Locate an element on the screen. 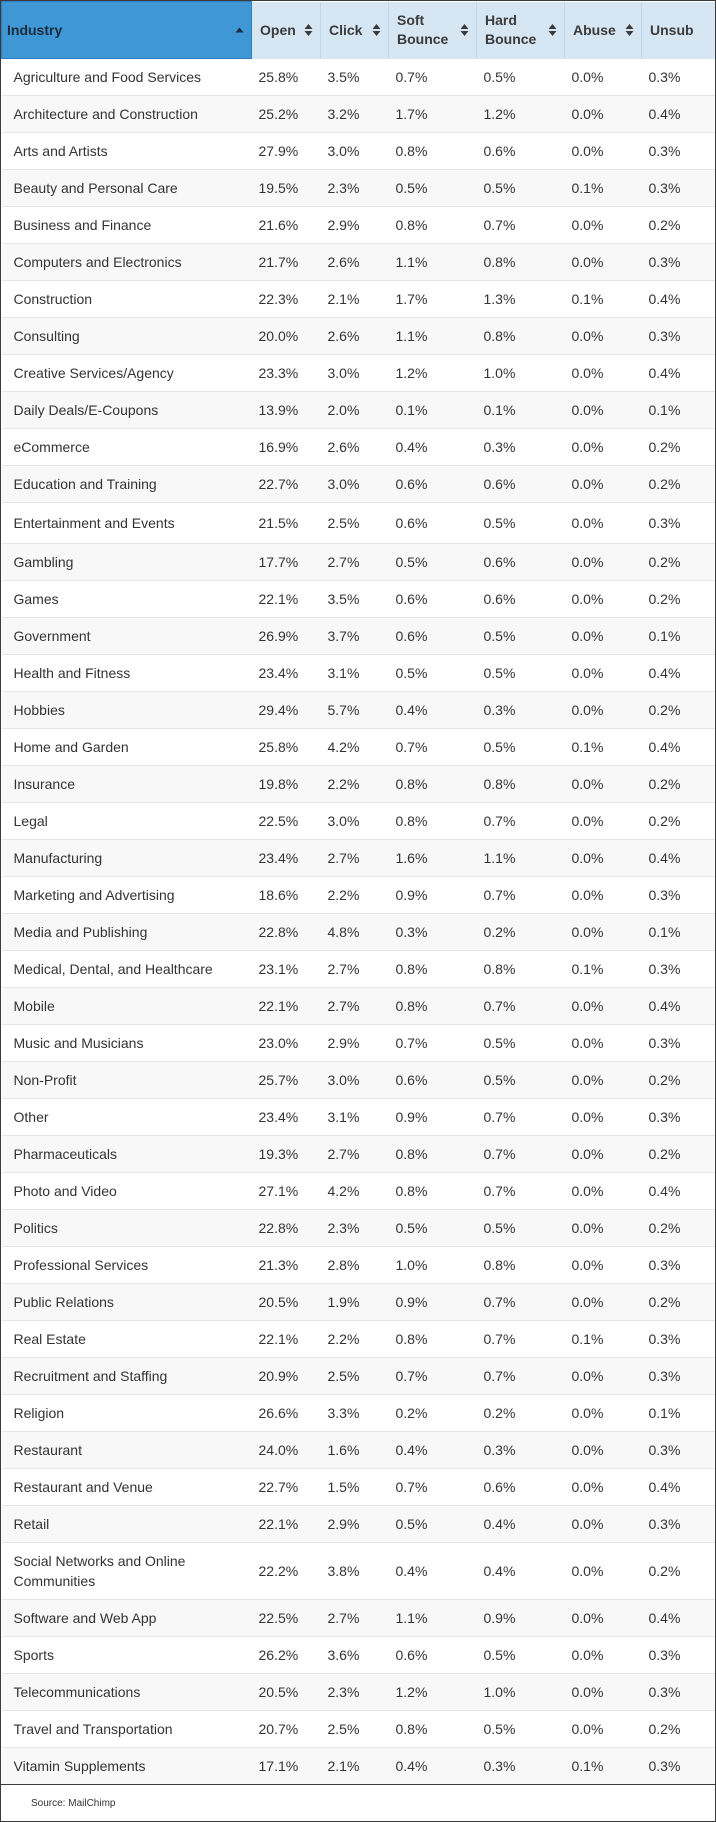 This screenshot has width=716, height=1822. hard-cell: 0.9% is located at coordinates (520, 1618).